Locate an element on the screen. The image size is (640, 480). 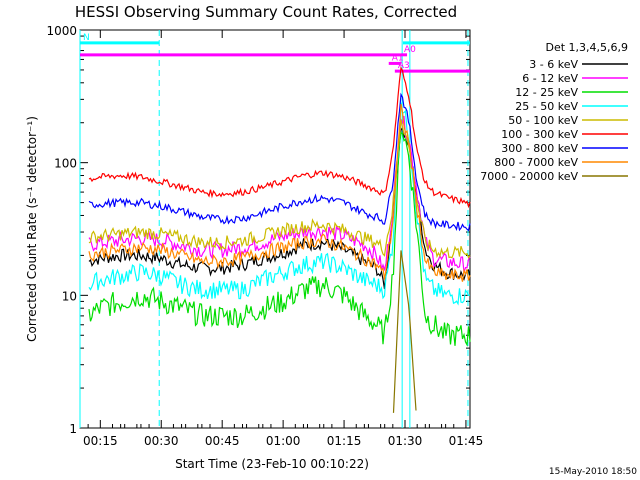
x-tick-label: 01:15 is located at coordinates (344, 441).